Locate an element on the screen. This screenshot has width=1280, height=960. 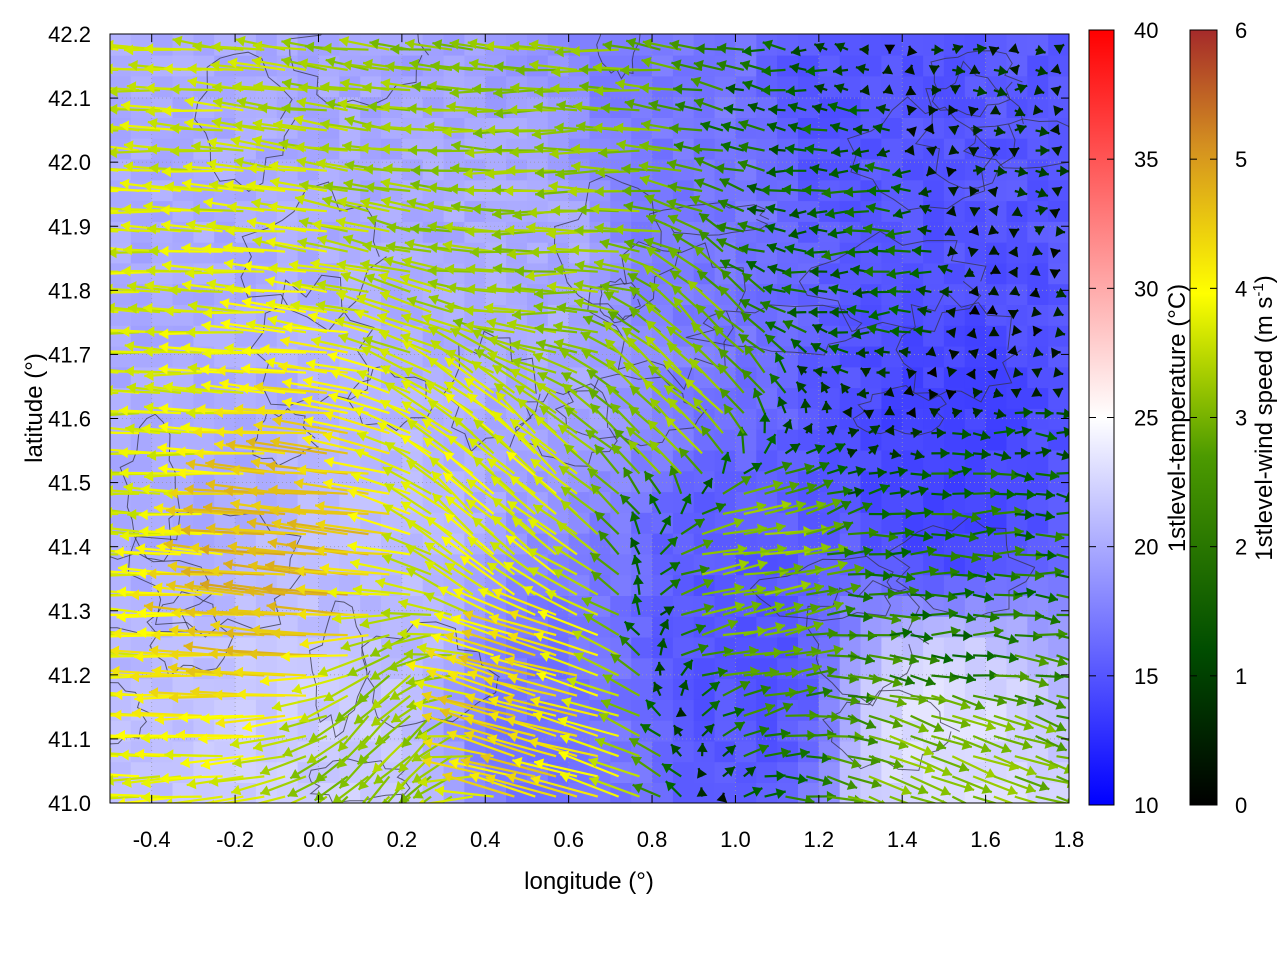
y-tick-label: 42.0 is located at coordinates (69, 162).